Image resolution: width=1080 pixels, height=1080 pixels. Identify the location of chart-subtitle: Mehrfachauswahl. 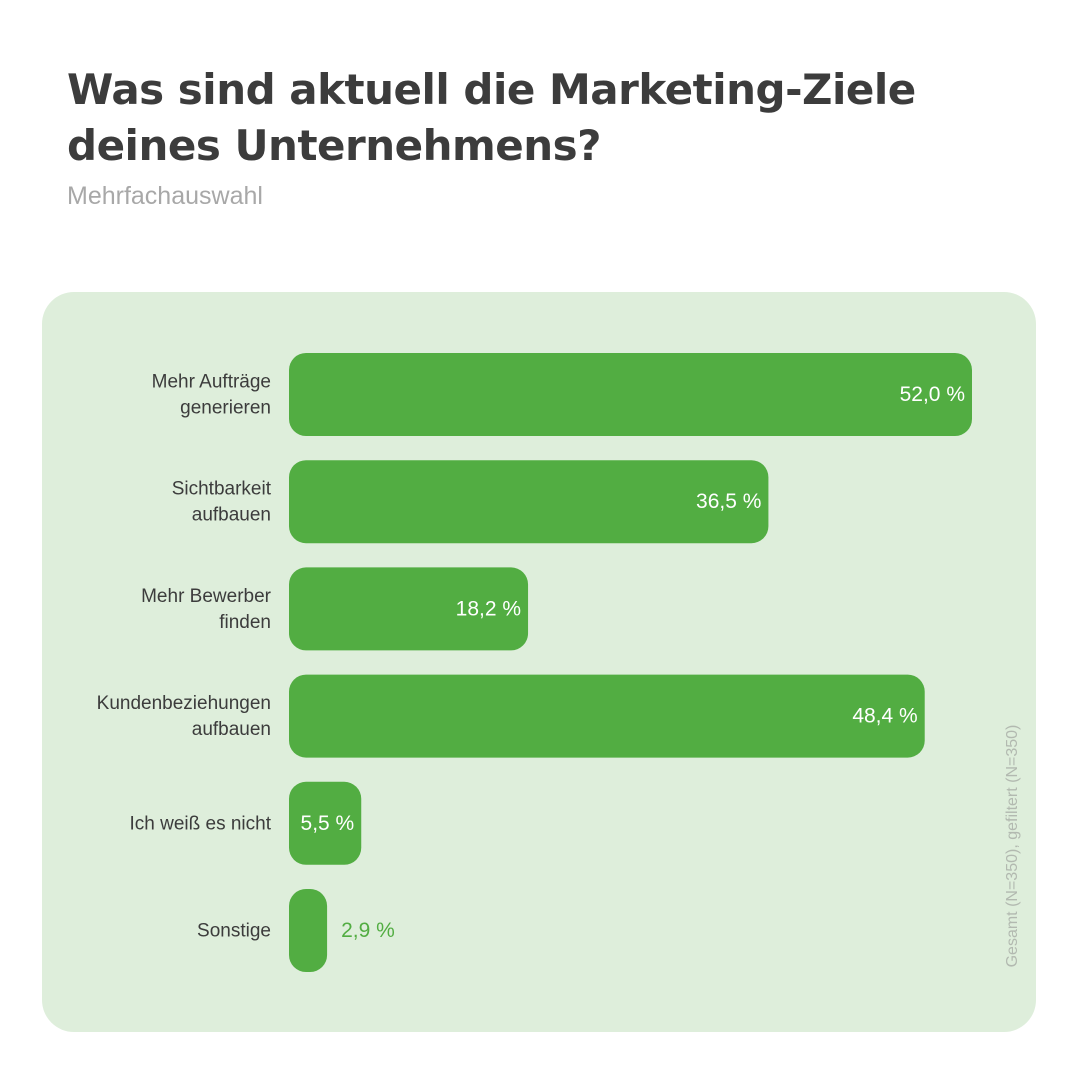
(165, 196).